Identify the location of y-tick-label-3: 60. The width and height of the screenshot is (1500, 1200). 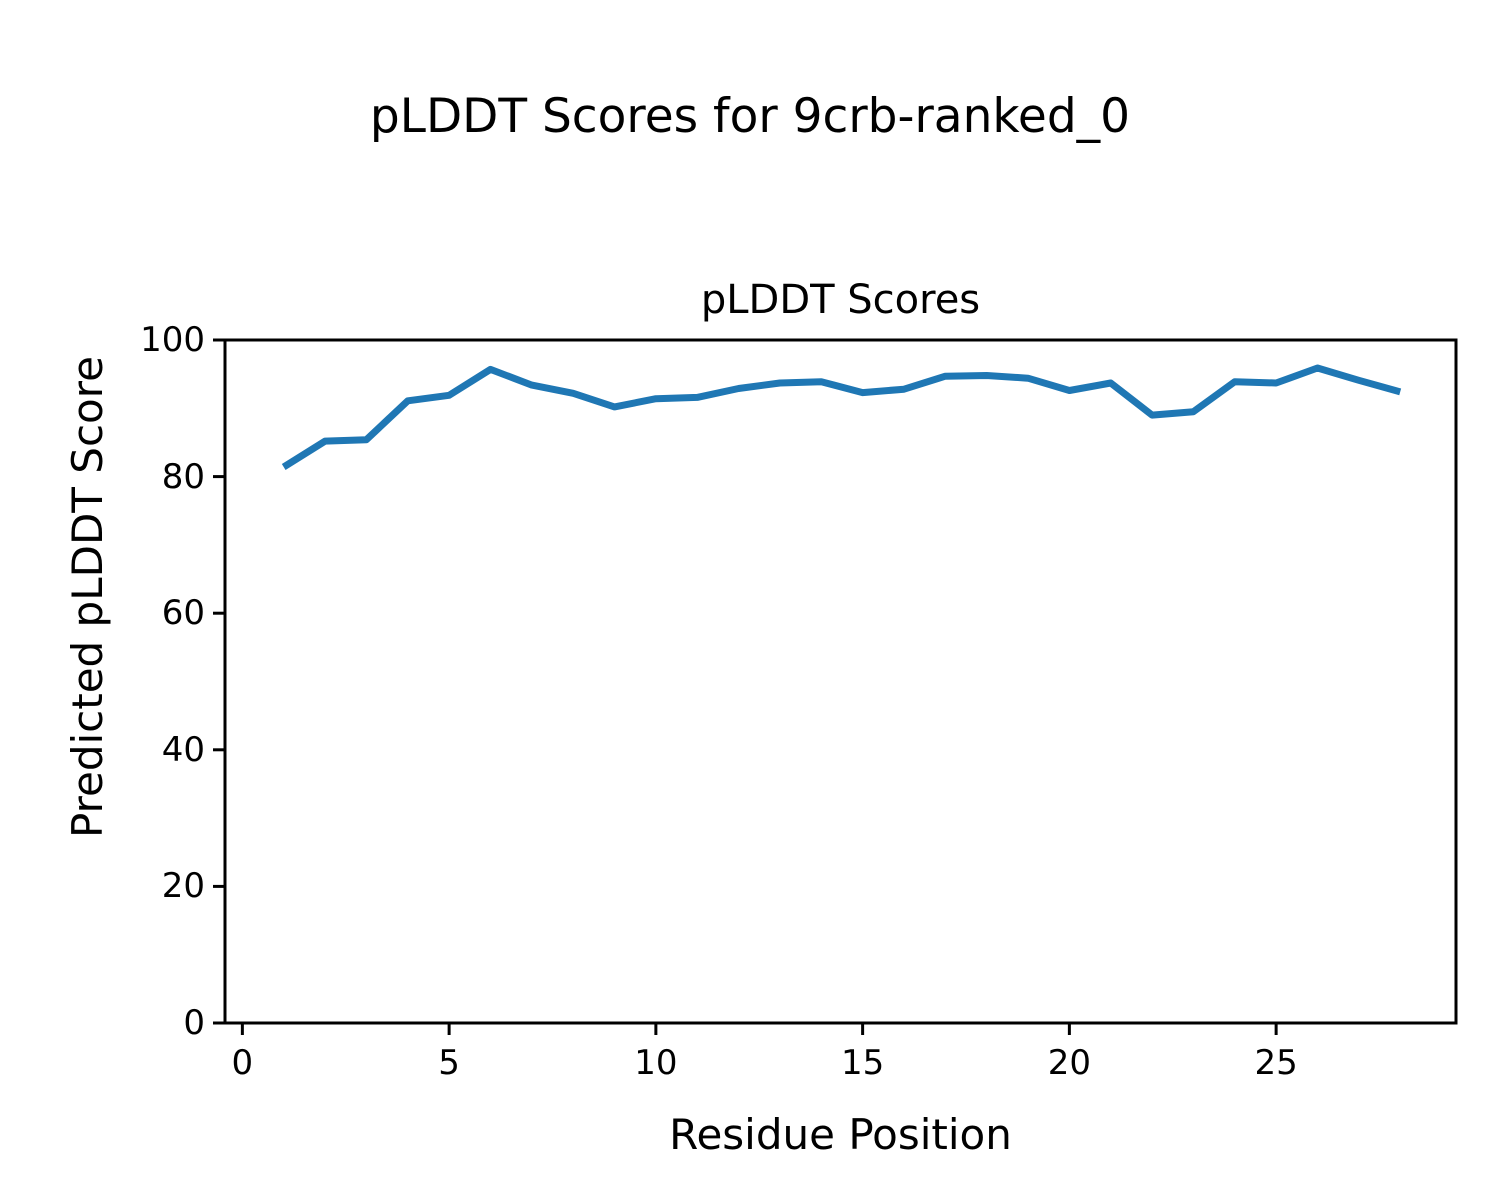
(183, 613).